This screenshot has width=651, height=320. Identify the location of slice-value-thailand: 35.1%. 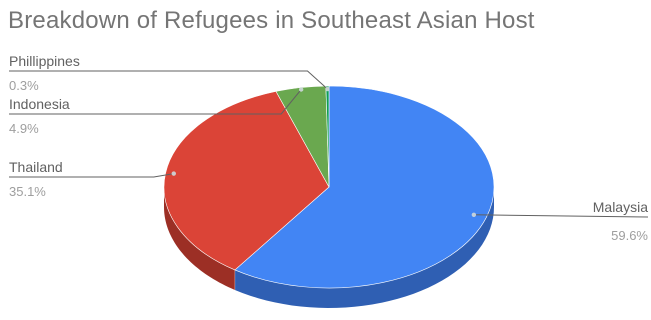
(27, 191).